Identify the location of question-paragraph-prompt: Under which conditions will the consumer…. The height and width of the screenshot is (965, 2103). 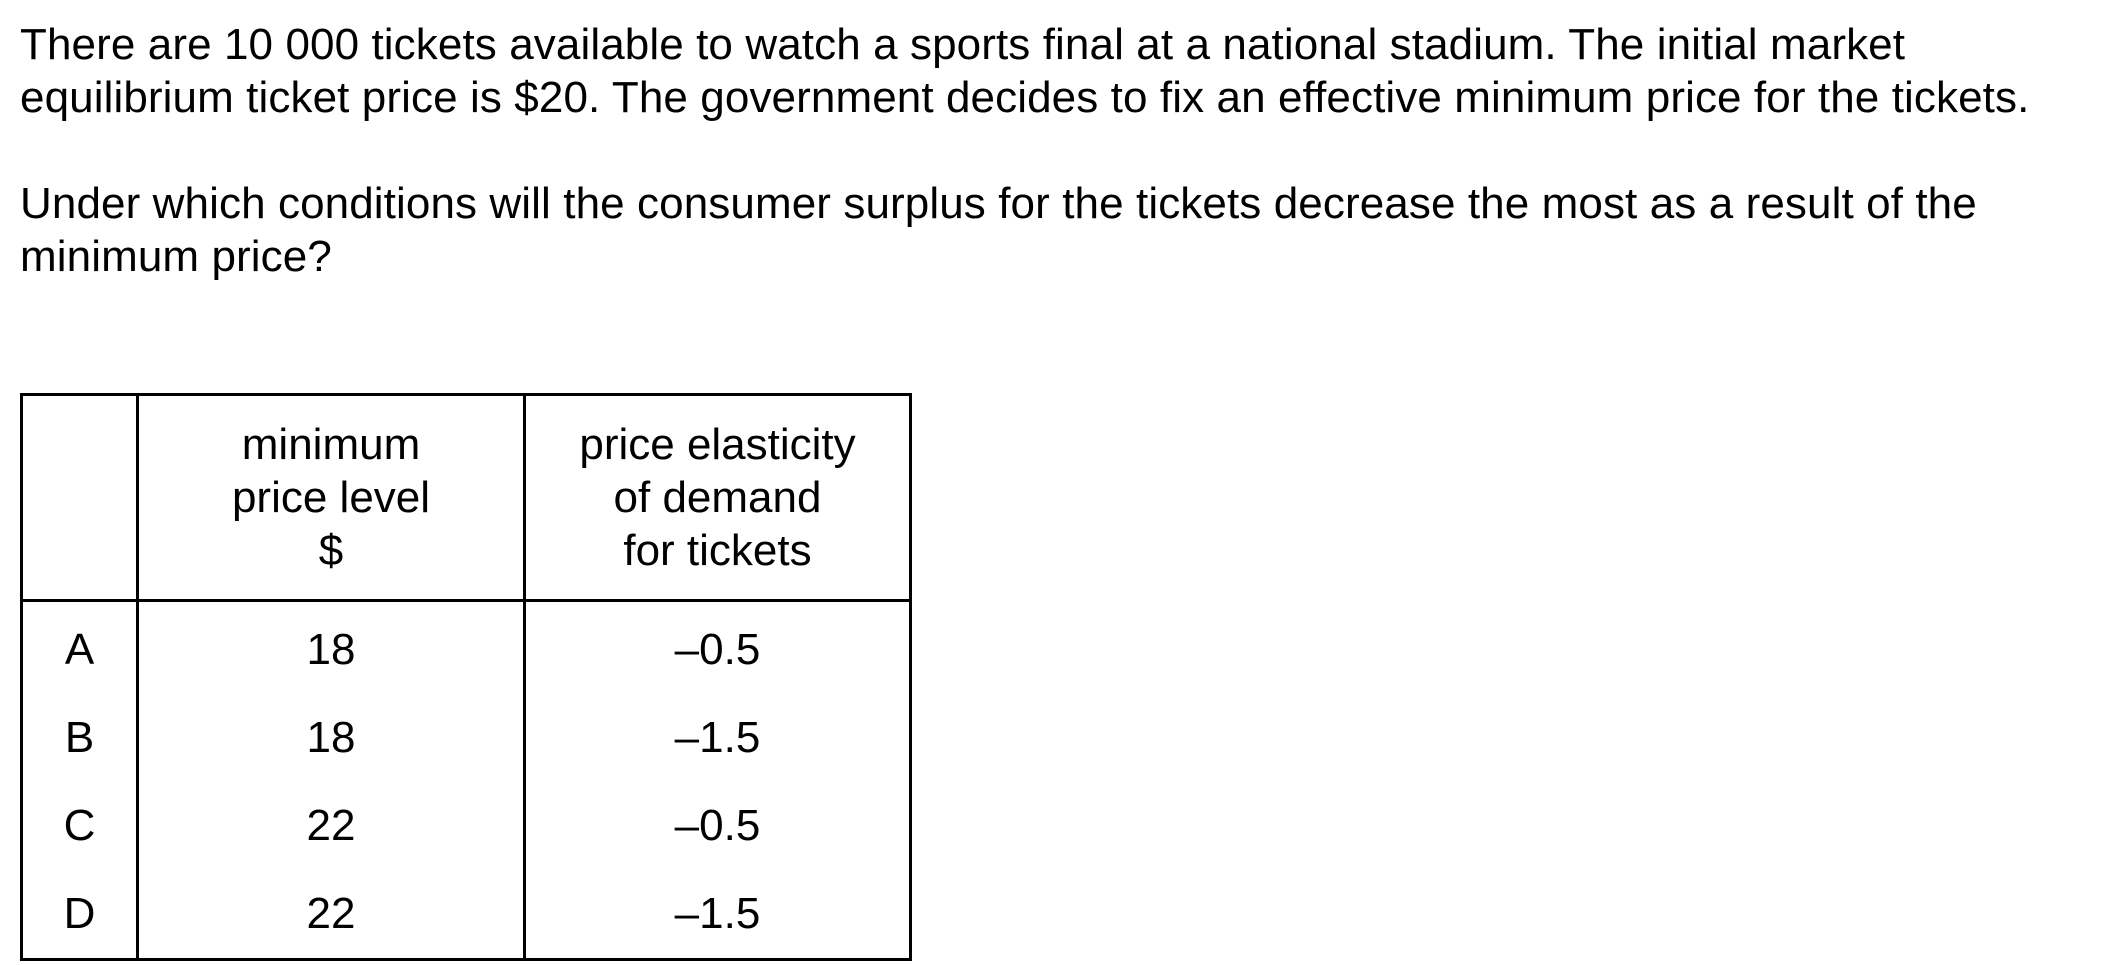
(998, 230).